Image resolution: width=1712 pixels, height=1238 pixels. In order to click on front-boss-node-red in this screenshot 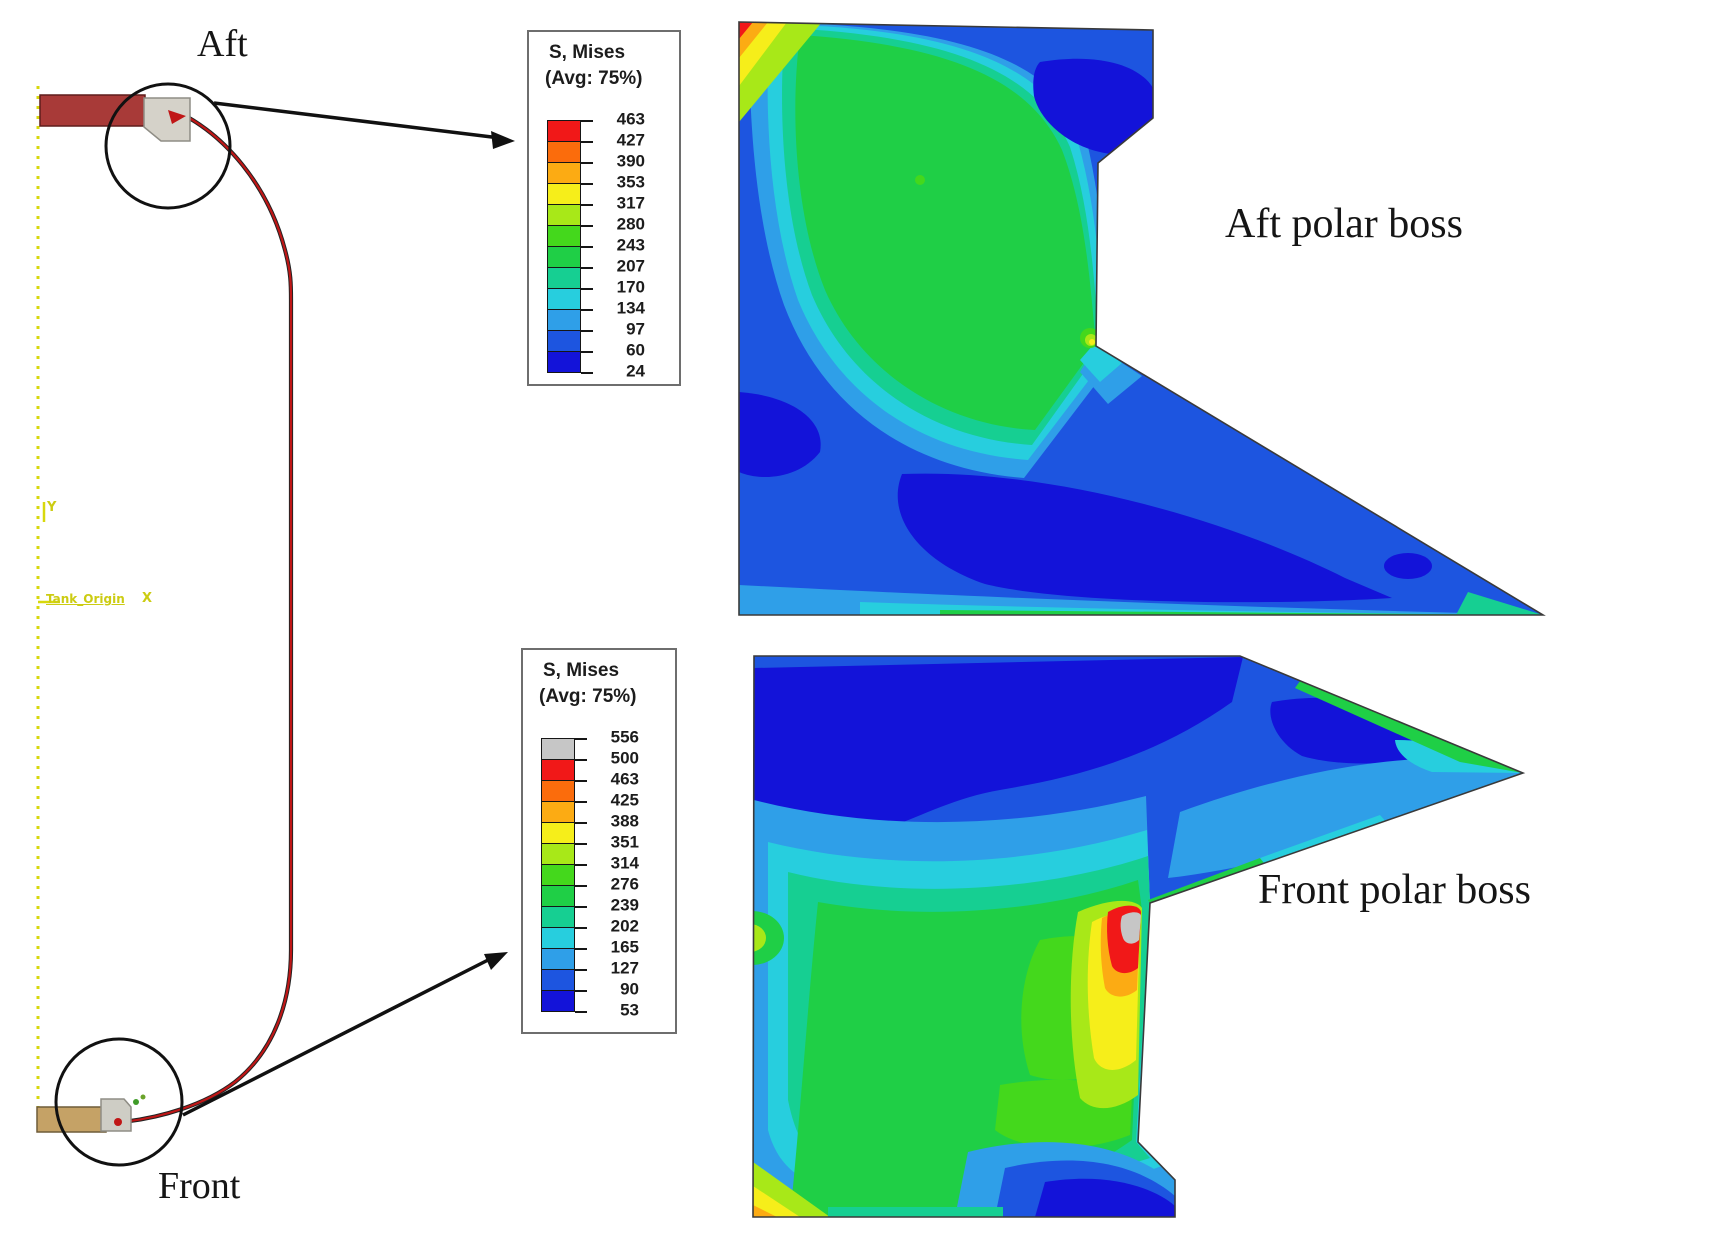, I will do `click(118, 1122)`.